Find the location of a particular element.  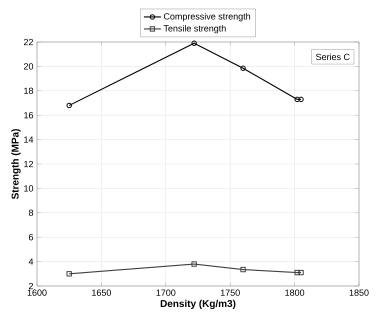

annotation: Series C is located at coordinates (333, 57).